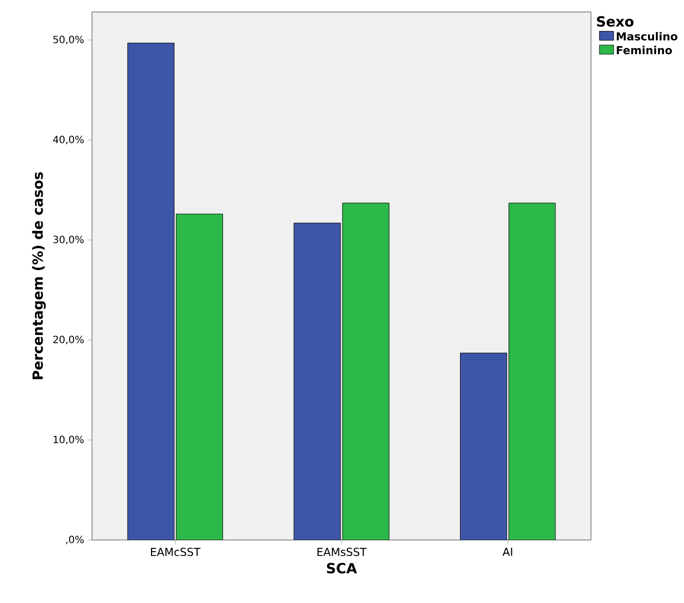 Image resolution: width=684 pixels, height=603 pixels. I want to click on y-tick-label: ,0%, so click(75, 540).